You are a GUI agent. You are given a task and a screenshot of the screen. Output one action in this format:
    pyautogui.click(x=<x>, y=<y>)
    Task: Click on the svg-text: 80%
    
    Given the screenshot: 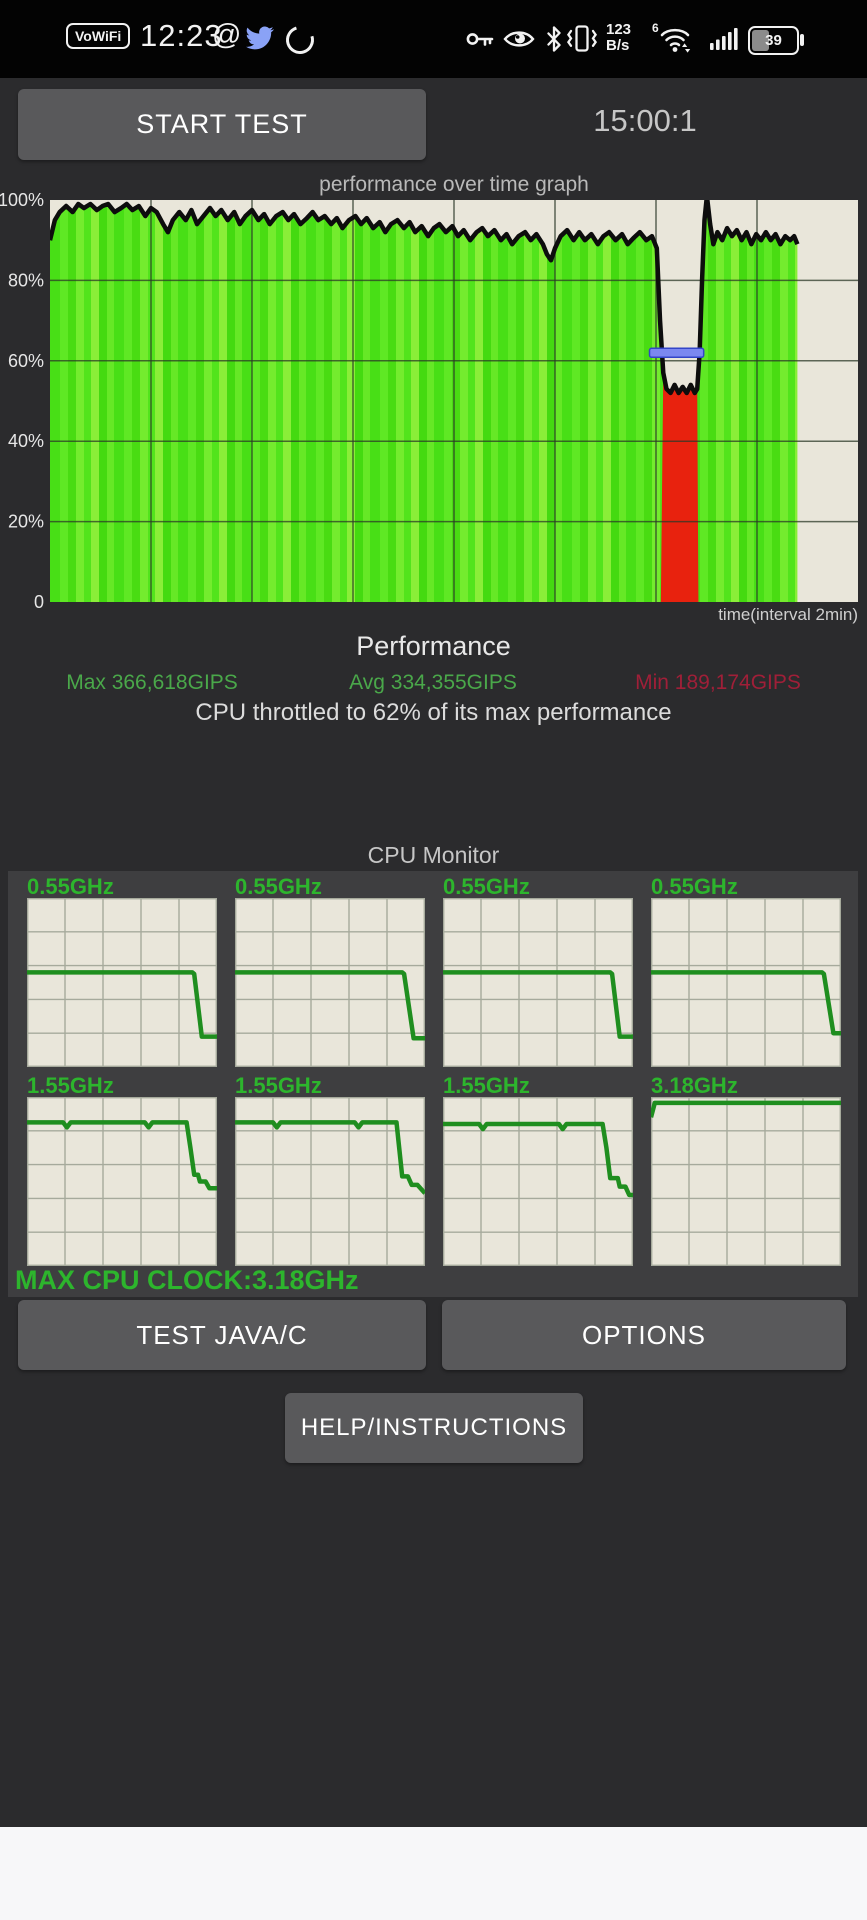 What is the action you would take?
    pyautogui.click(x=26, y=280)
    